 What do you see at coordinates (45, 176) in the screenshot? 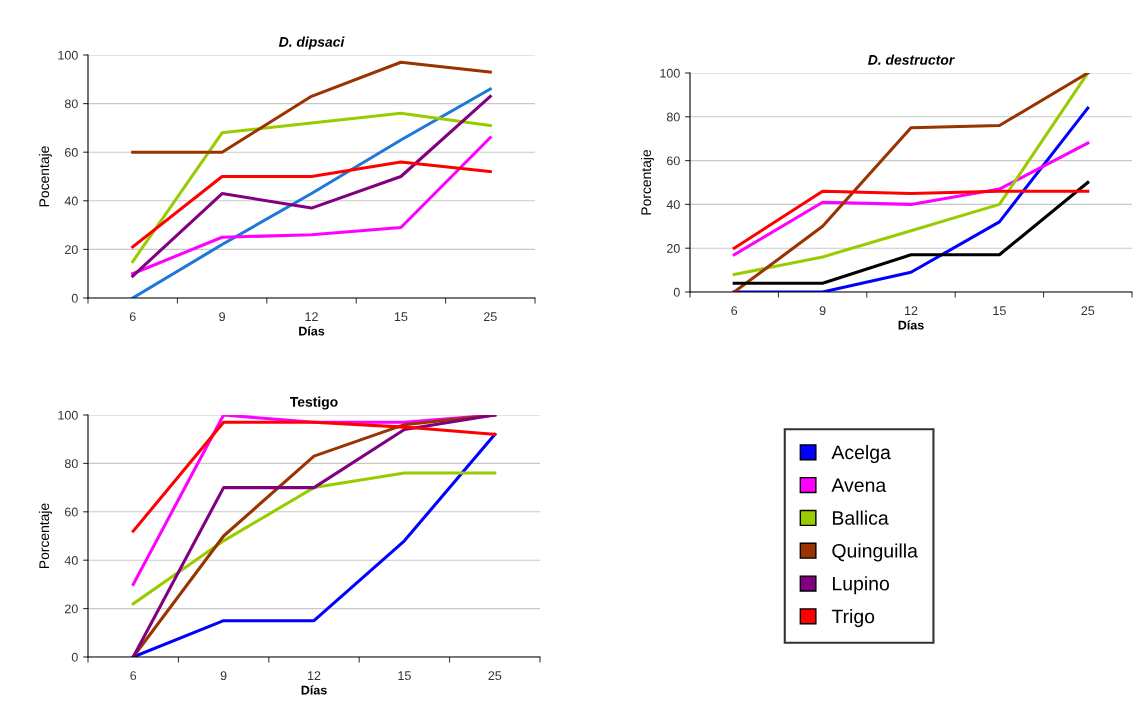
I see `y-axis-title: Pocentaje` at bounding box center [45, 176].